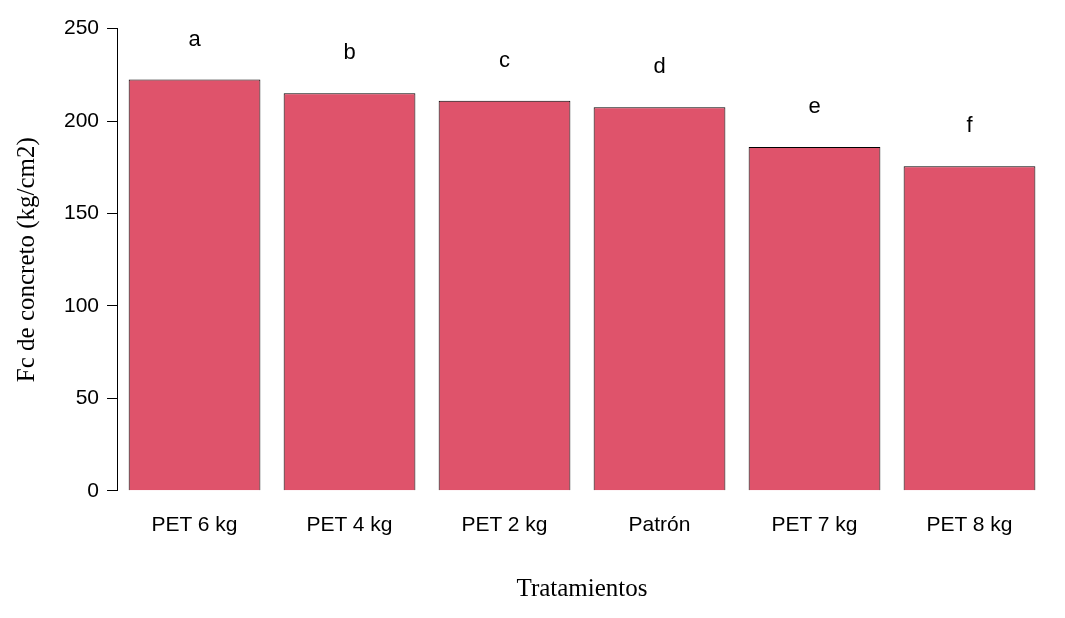 The width and height of the screenshot is (1065, 618). I want to click on x-tick-label: PET 6 kg, so click(194, 524).